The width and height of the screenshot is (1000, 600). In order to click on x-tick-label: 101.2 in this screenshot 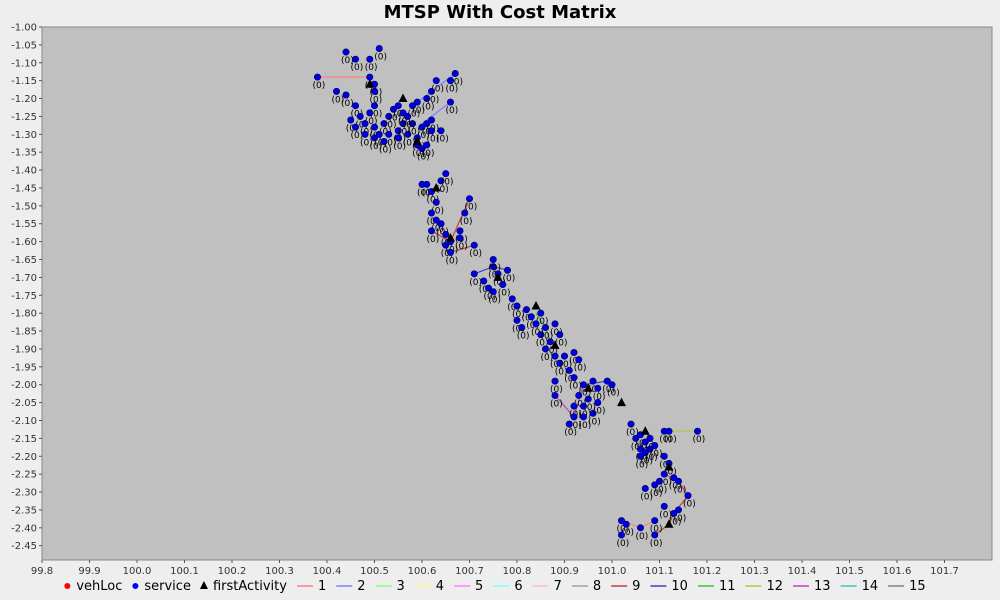, I will do `click(707, 571)`.